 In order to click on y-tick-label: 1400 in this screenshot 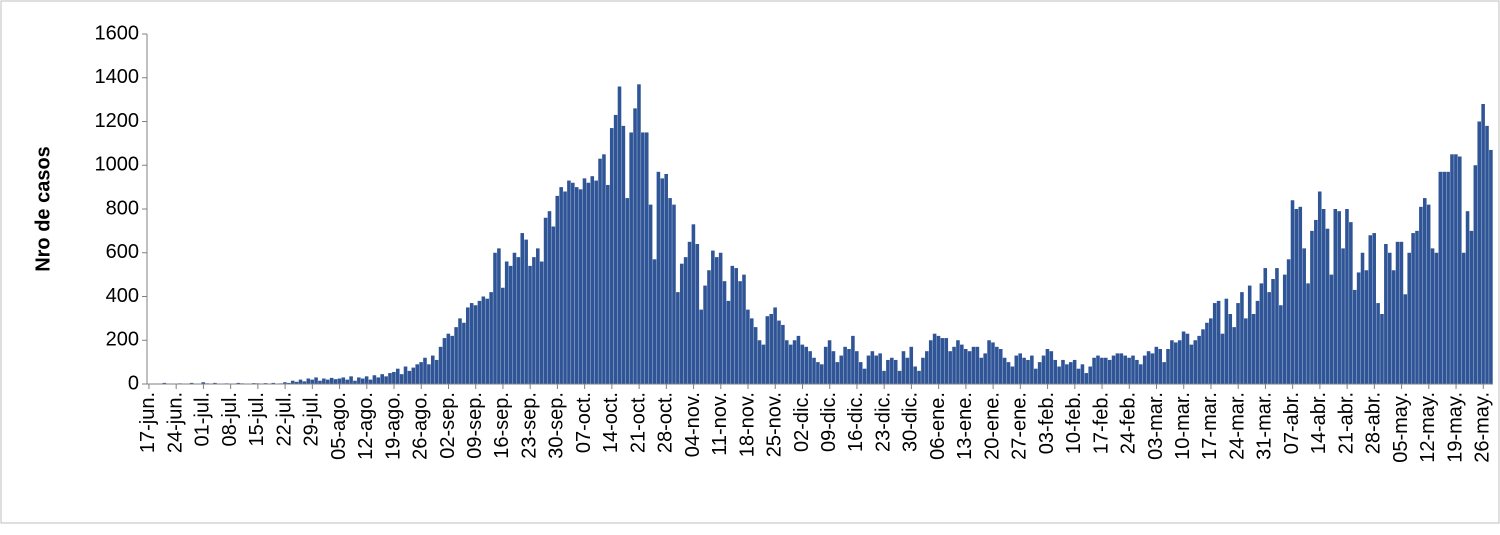, I will do `click(117, 77)`.